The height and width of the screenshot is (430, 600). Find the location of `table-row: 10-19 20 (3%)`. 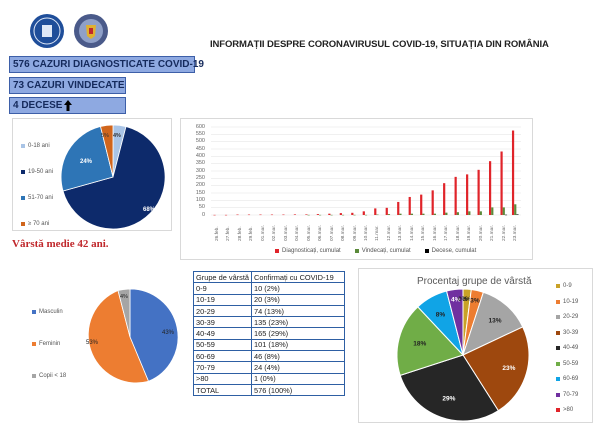

table-row: 10-19 20 (3%) is located at coordinates (269, 299).